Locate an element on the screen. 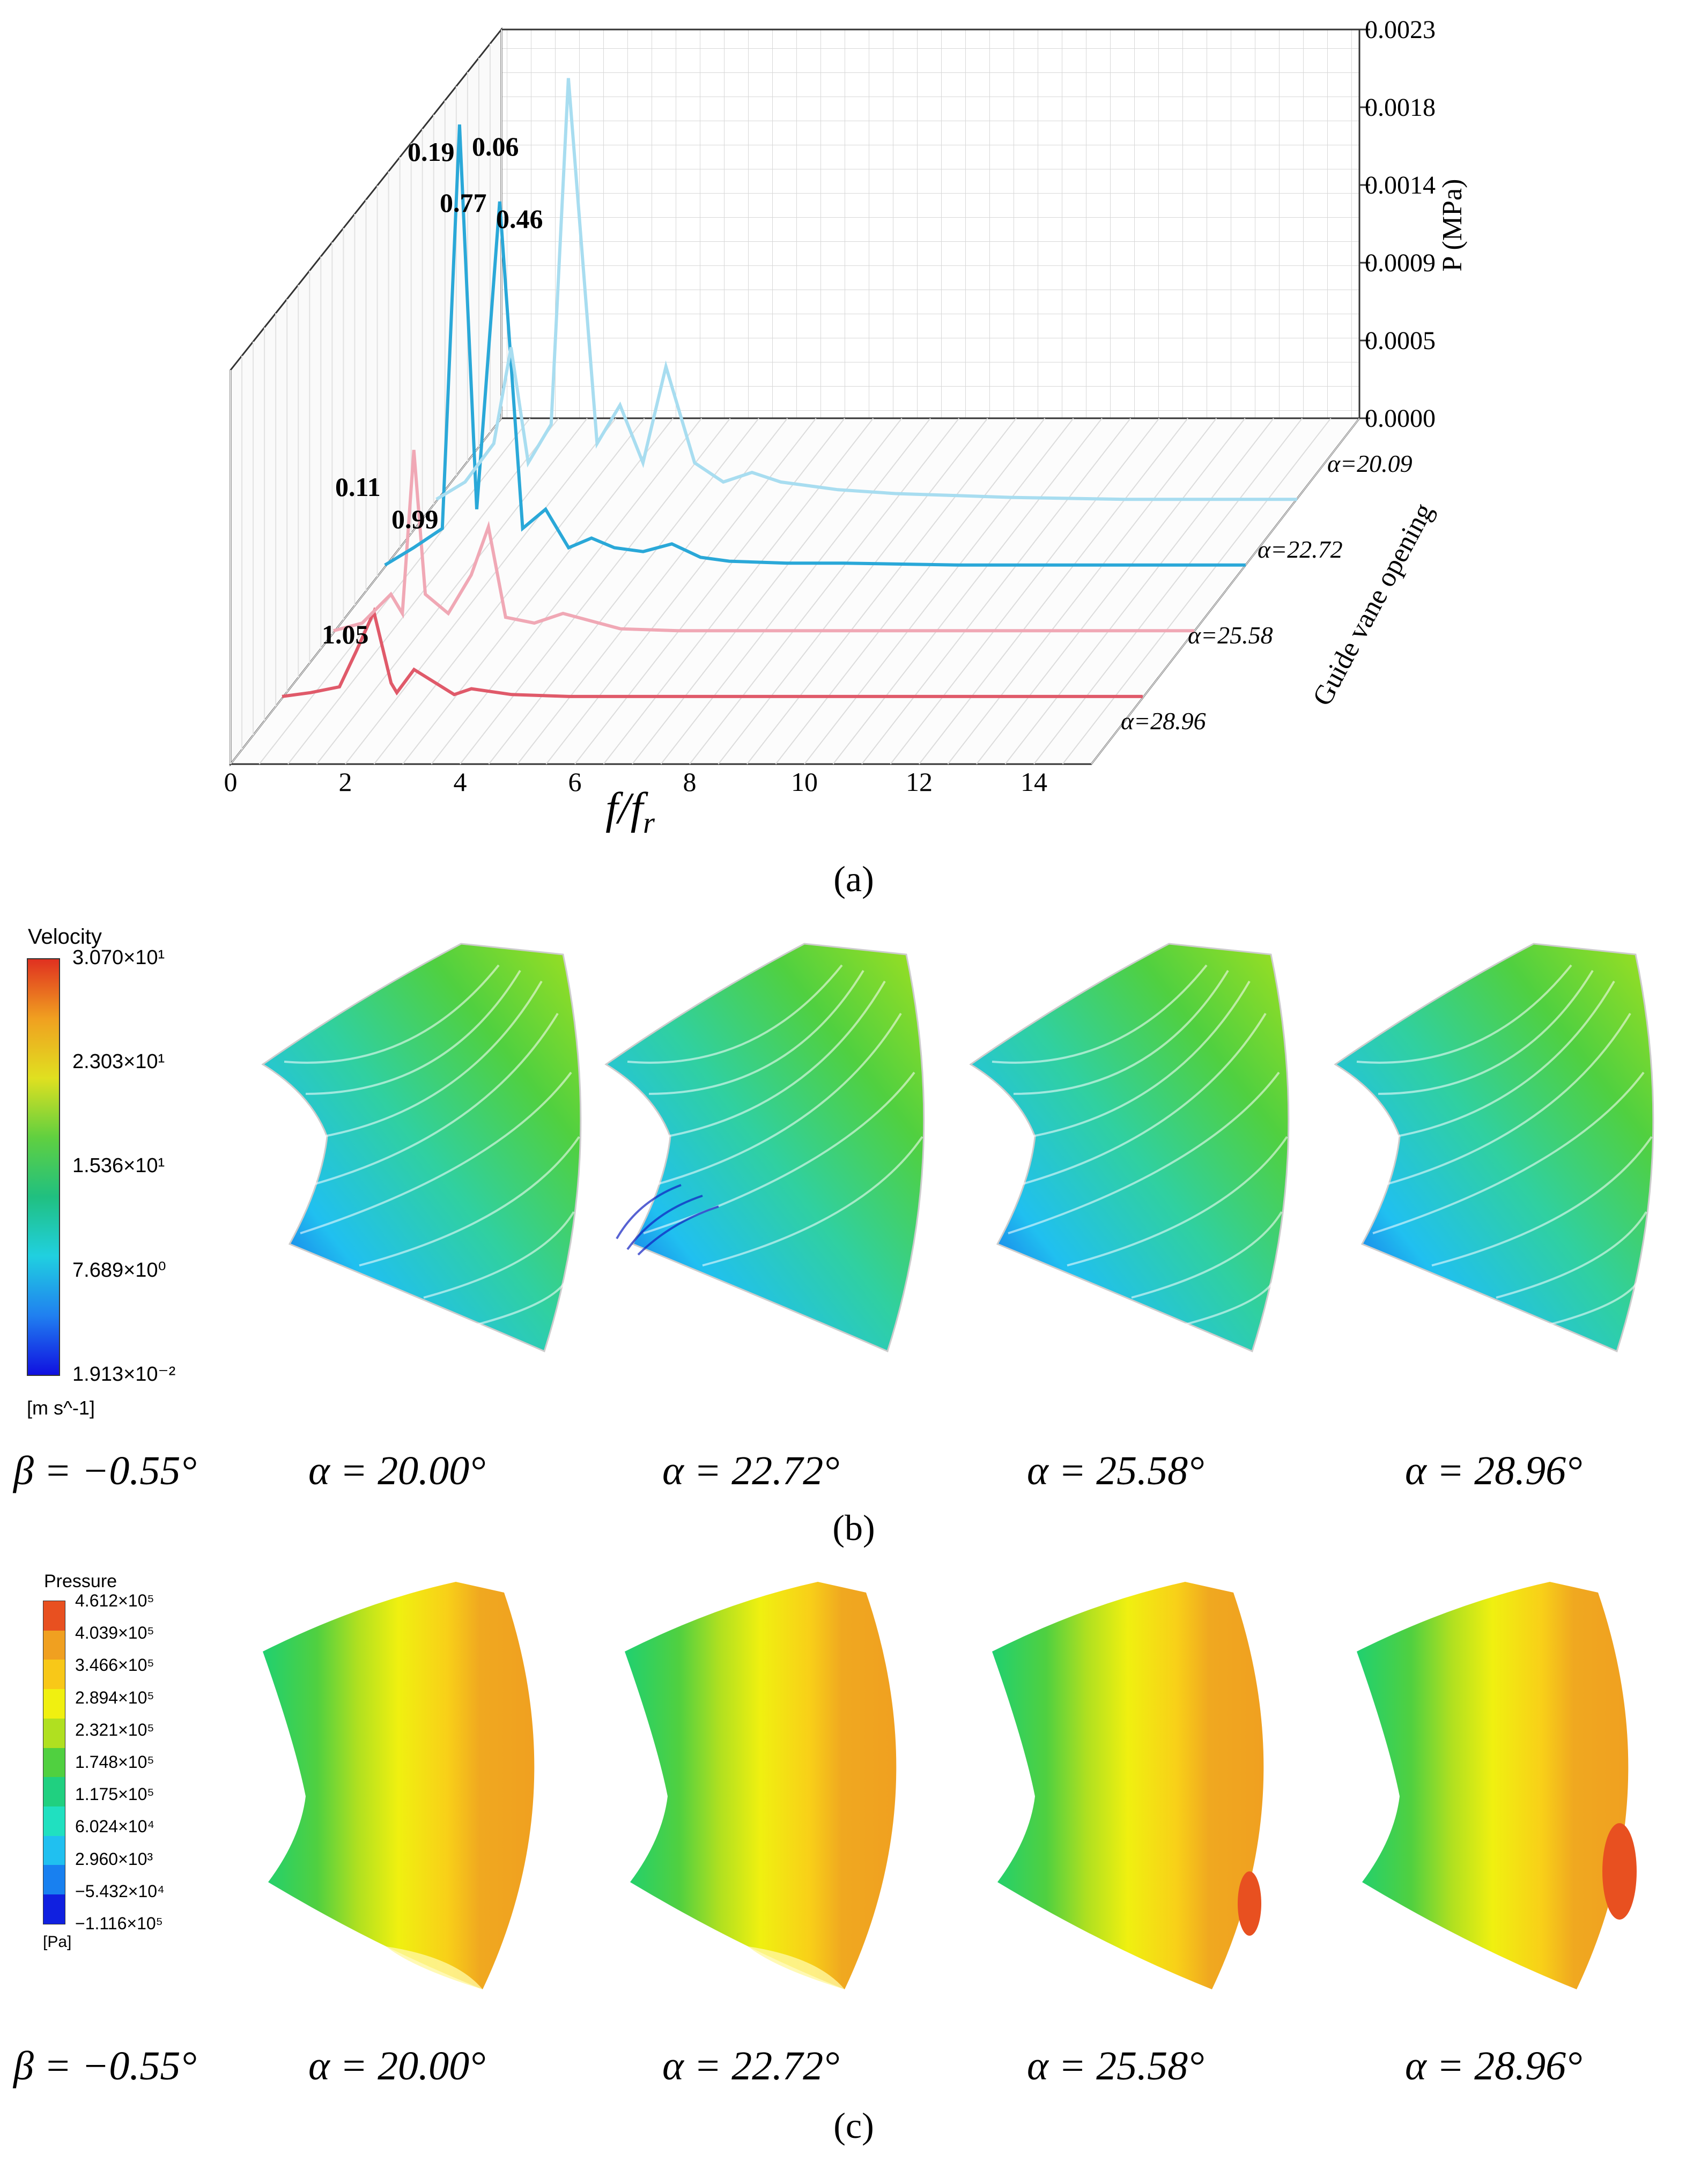 This screenshot has height=2162, width=1708. y-axis-label: P (MPa) is located at coordinates (1452, 225).